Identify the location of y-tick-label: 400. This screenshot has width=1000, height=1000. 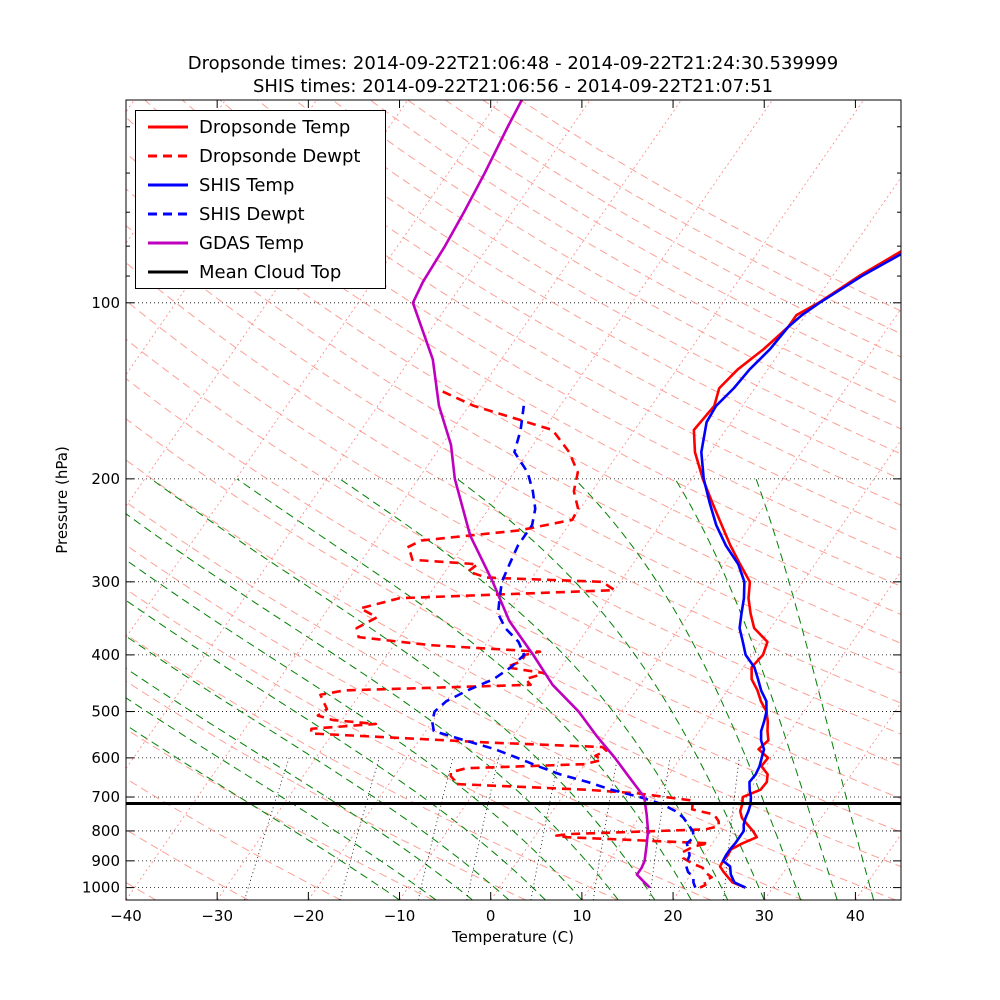
(105, 655).